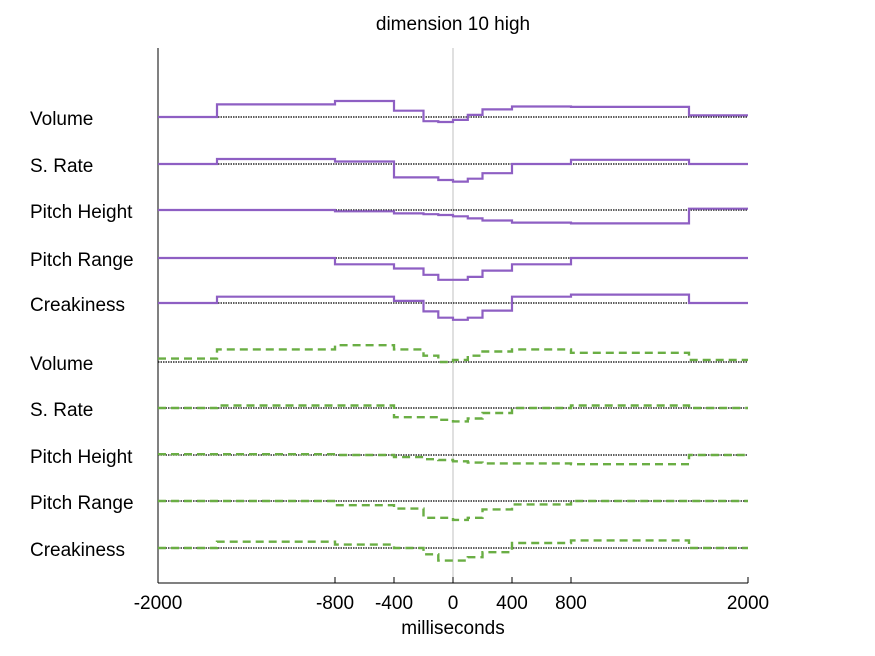 Image resolution: width=875 pixels, height=656 pixels. Describe the element at coordinates (512, 603) in the screenshot. I see `x-tick-label-400: 400` at that location.